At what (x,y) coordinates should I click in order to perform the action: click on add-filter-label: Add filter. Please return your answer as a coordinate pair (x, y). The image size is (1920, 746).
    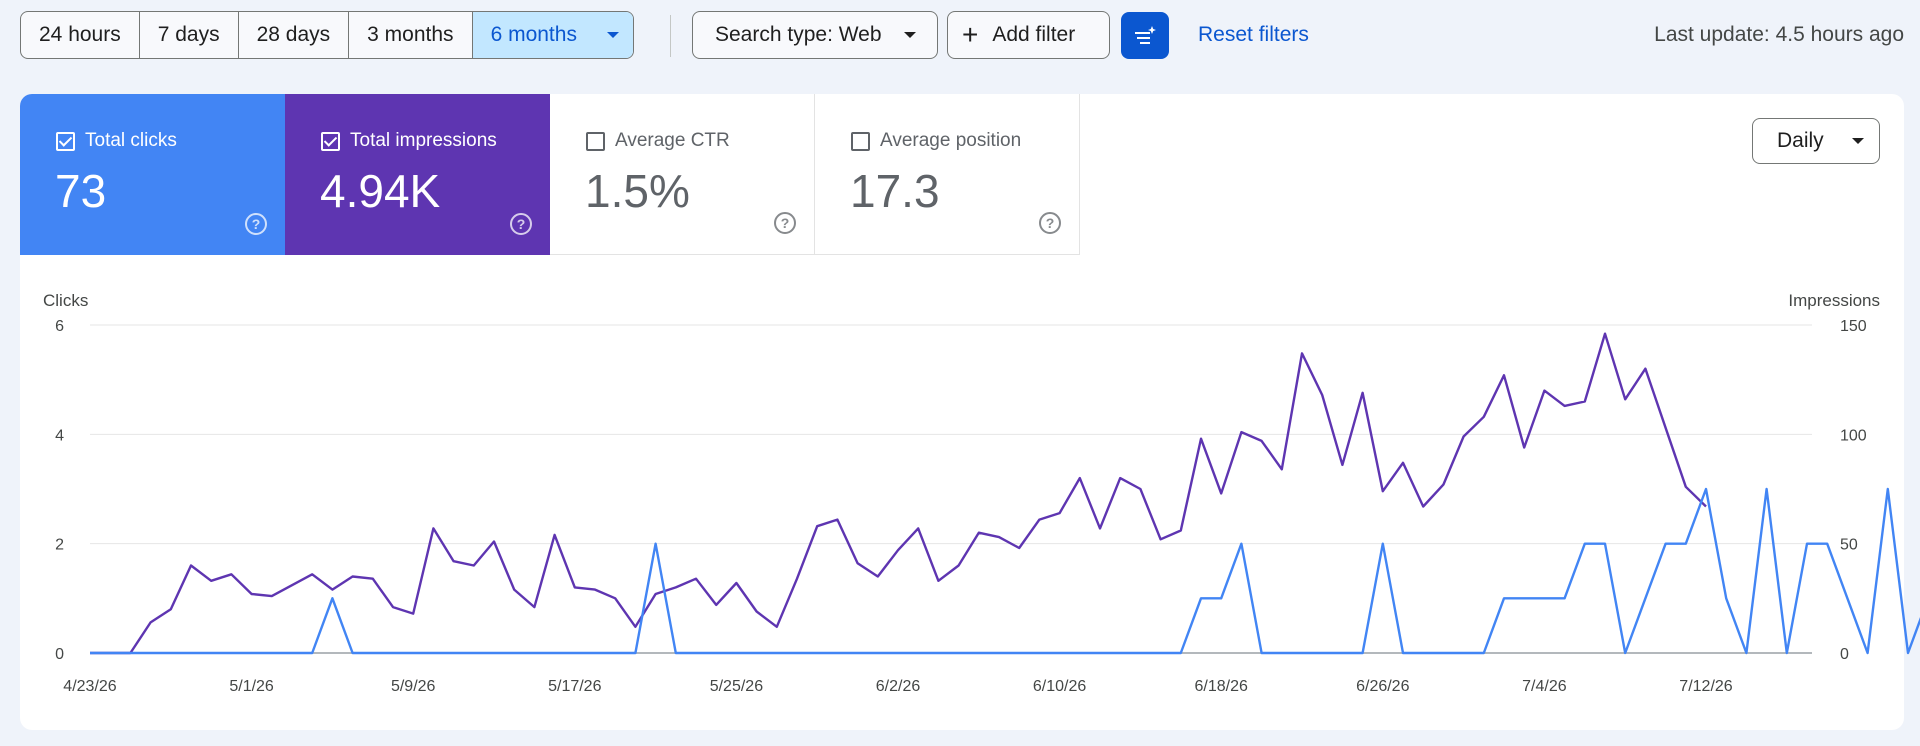
    Looking at the image, I should click on (1034, 34).